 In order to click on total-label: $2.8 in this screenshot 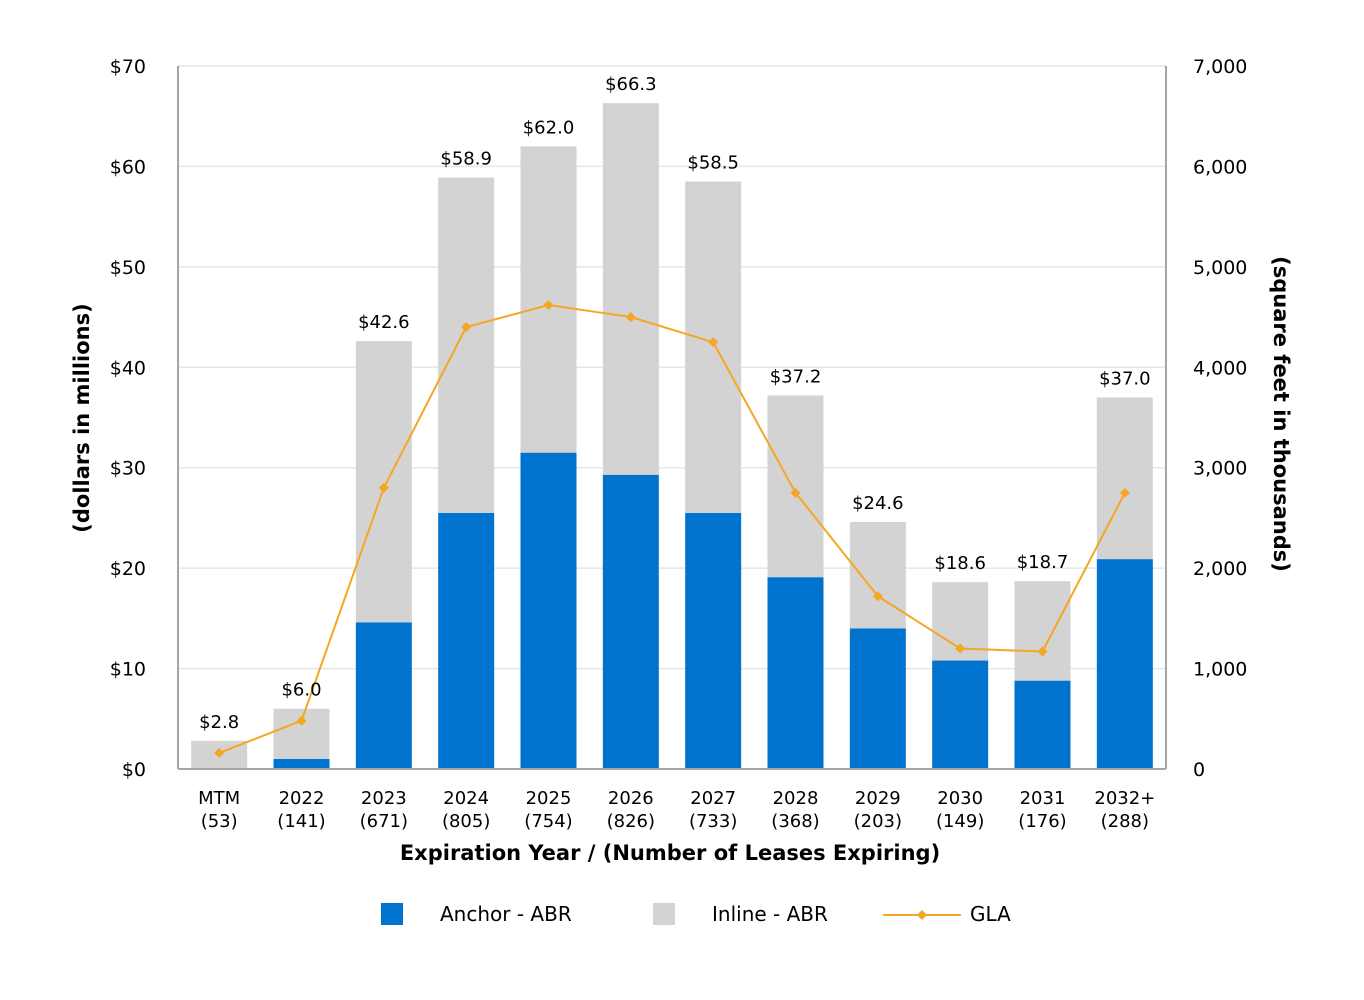, I will do `click(219, 722)`.